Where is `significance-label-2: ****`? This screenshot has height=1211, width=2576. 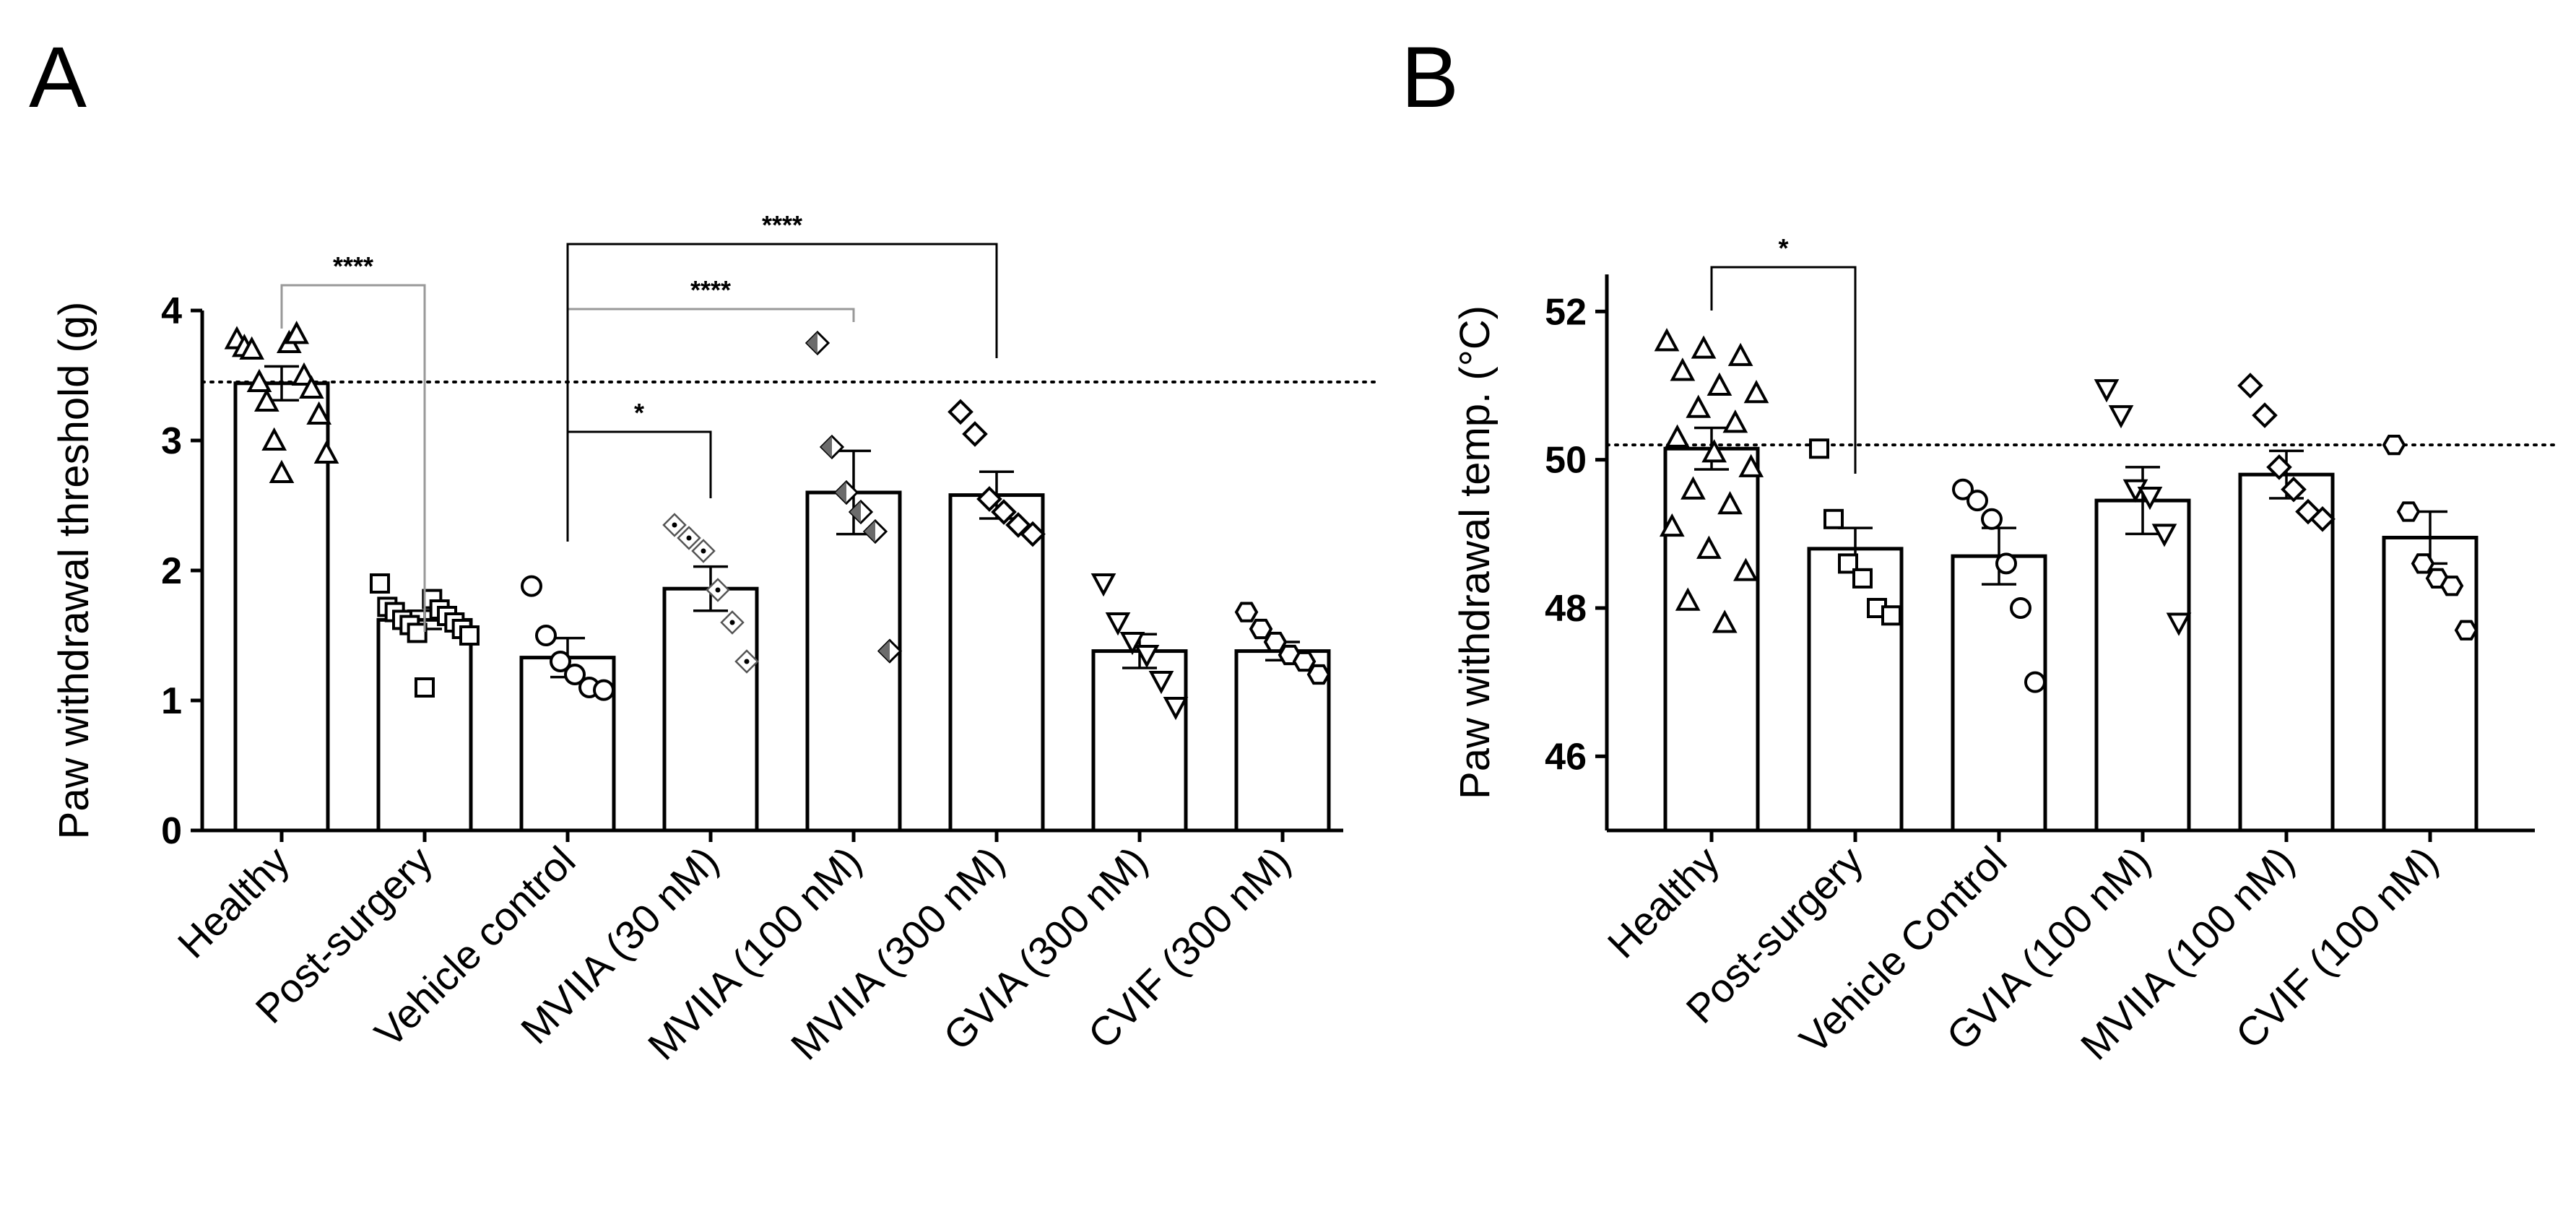
significance-label-2: **** is located at coordinates (710, 290).